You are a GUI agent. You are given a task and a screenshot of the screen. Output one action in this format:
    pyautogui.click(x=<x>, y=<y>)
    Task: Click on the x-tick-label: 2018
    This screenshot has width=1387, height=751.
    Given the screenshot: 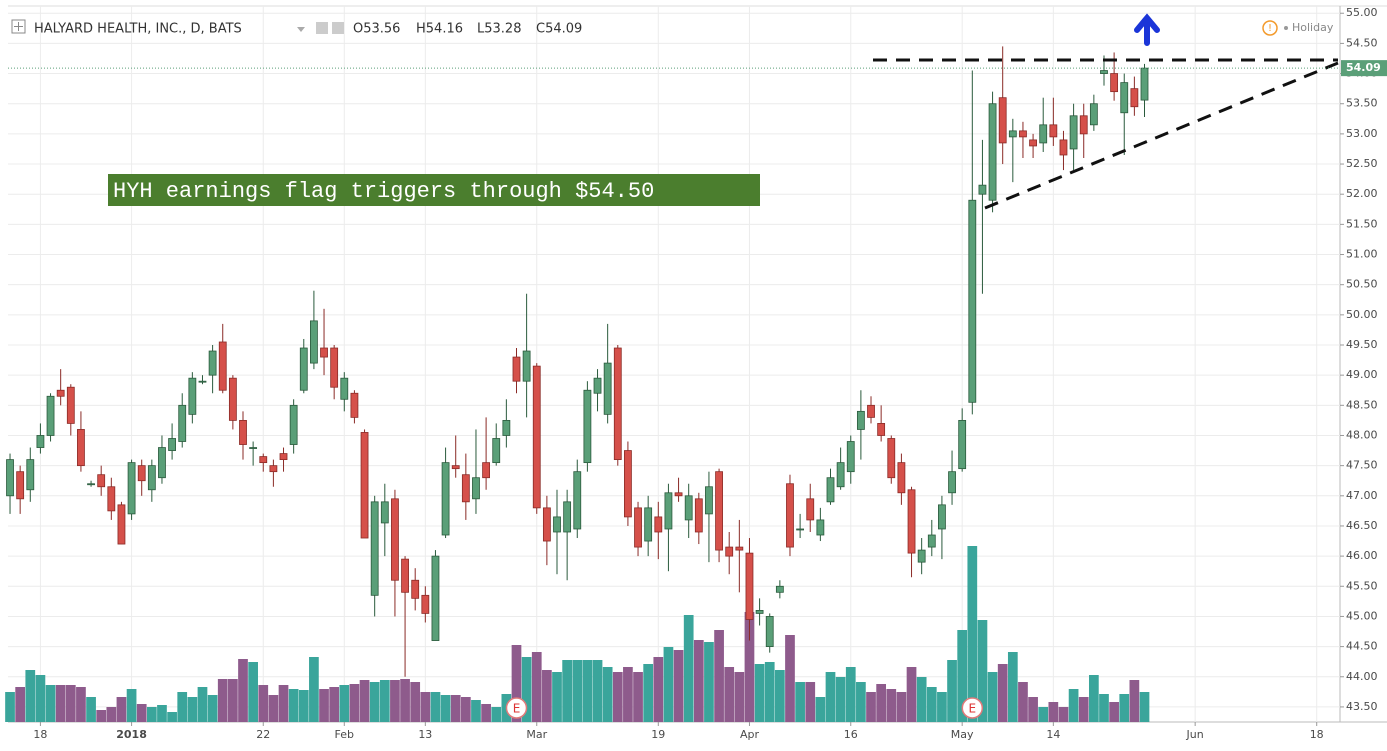 What is the action you would take?
    pyautogui.click(x=131, y=734)
    